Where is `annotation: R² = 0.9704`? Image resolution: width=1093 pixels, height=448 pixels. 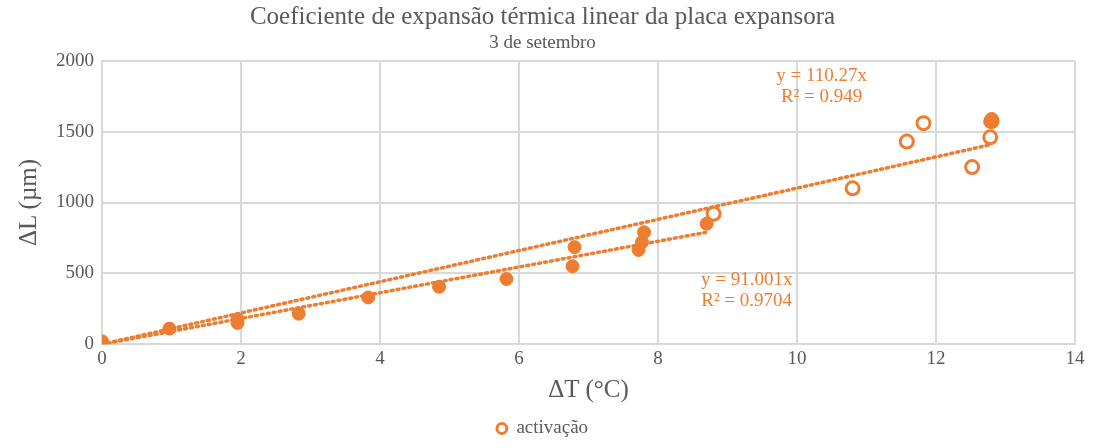 annotation: R² = 0.9704 is located at coordinates (747, 300).